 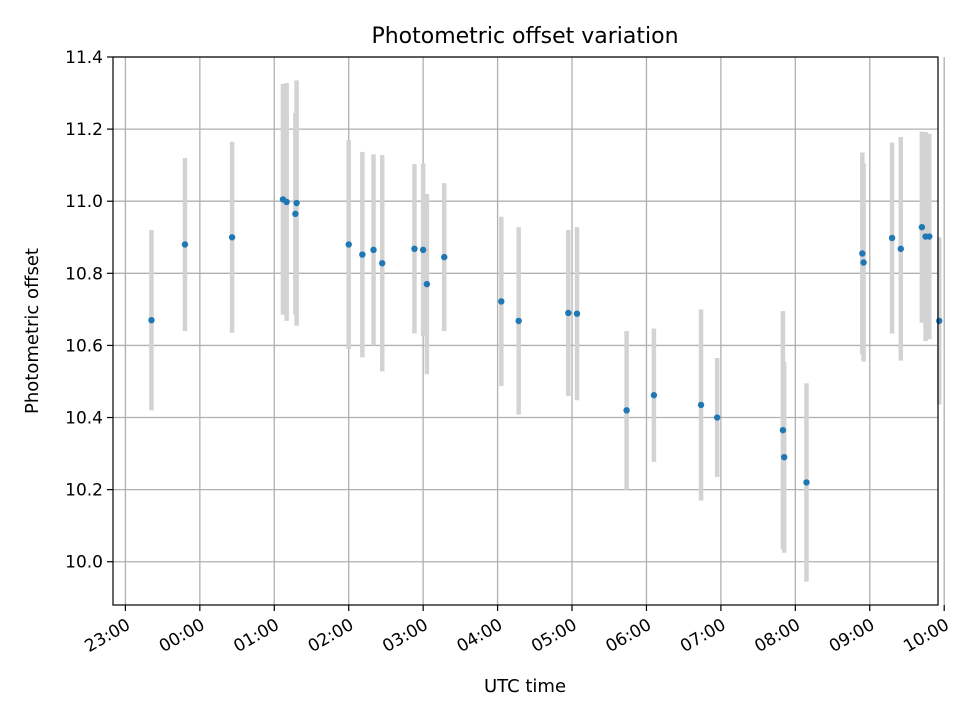 What do you see at coordinates (84, 419) in the screenshot?
I see `y-tick-label: 10.4` at bounding box center [84, 419].